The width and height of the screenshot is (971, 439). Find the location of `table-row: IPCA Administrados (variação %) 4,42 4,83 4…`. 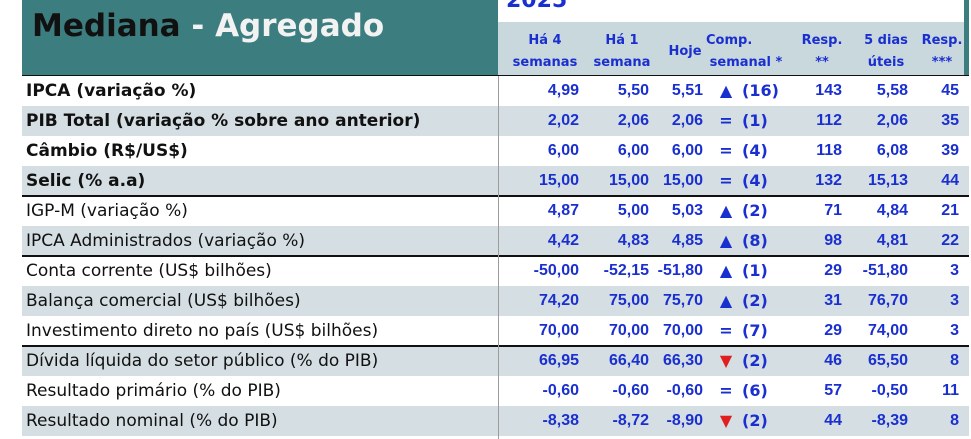

table-row: IPCA Administrados (variação %) 4,42 4,83 4… is located at coordinates (495, 241).